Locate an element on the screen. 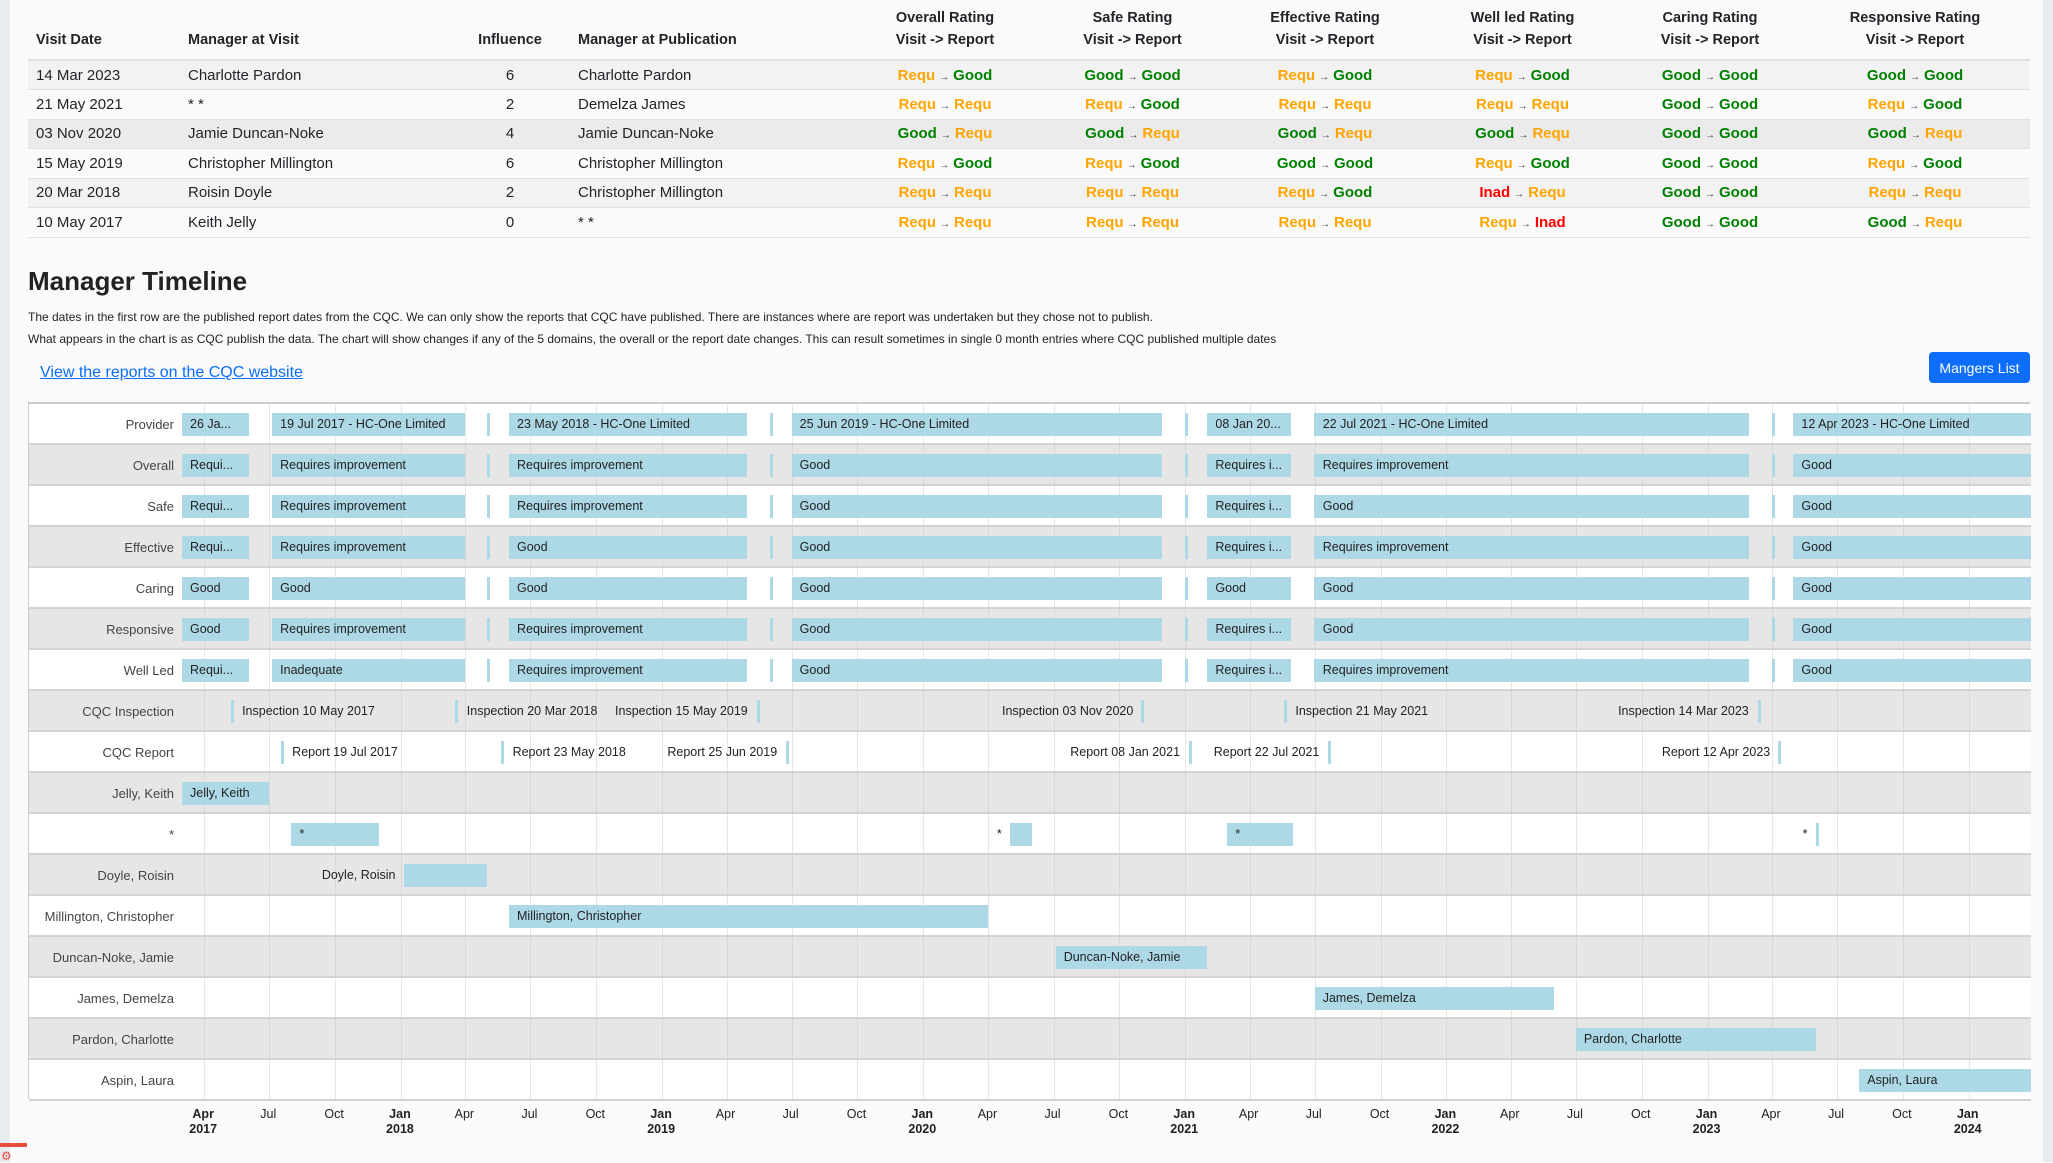 Image resolution: width=2053 pixels, height=1163 pixels. header-visit-date: Visit Date is located at coordinates (104, 30).